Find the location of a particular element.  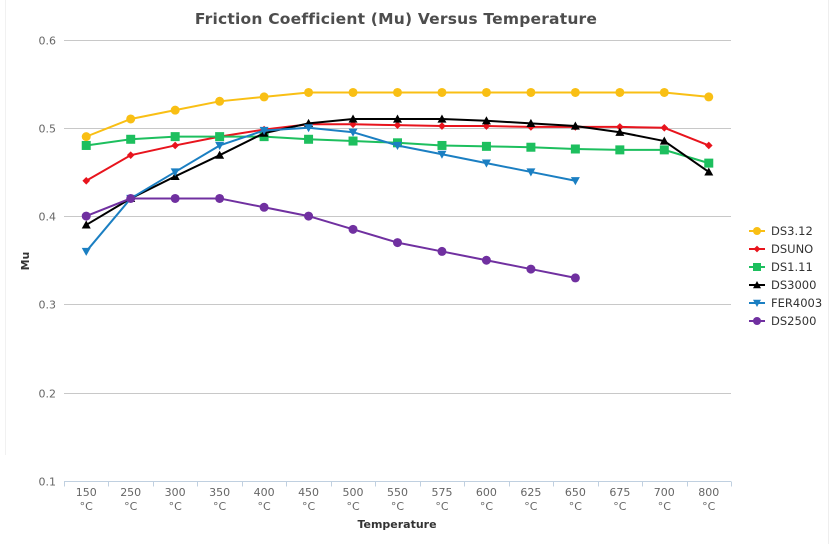

x-tick-value: 150 is located at coordinates (86, 492).